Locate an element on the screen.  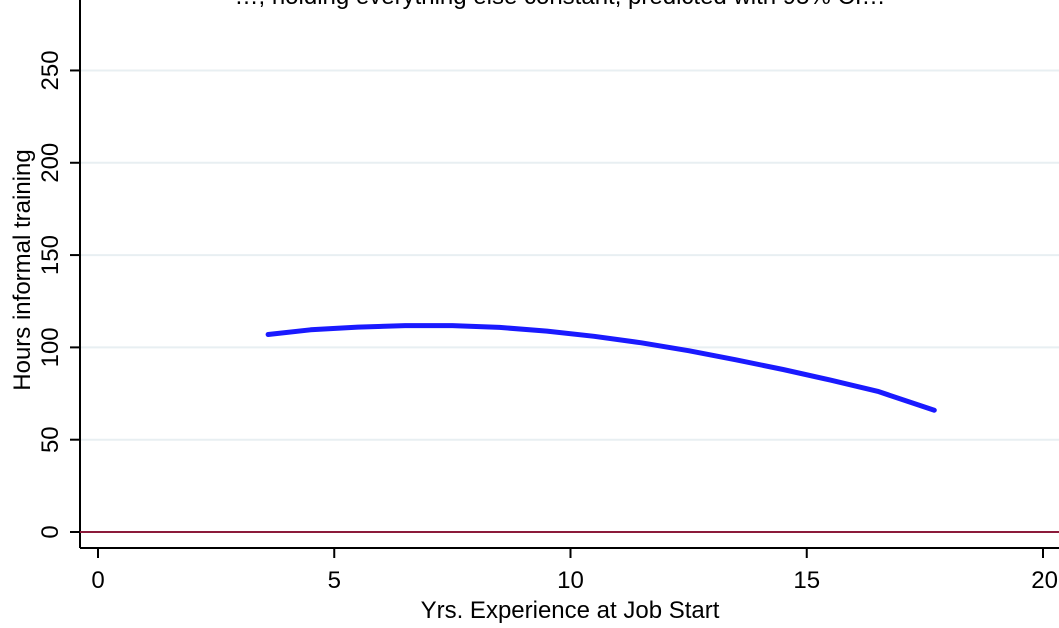
series-line is located at coordinates (601, 368).